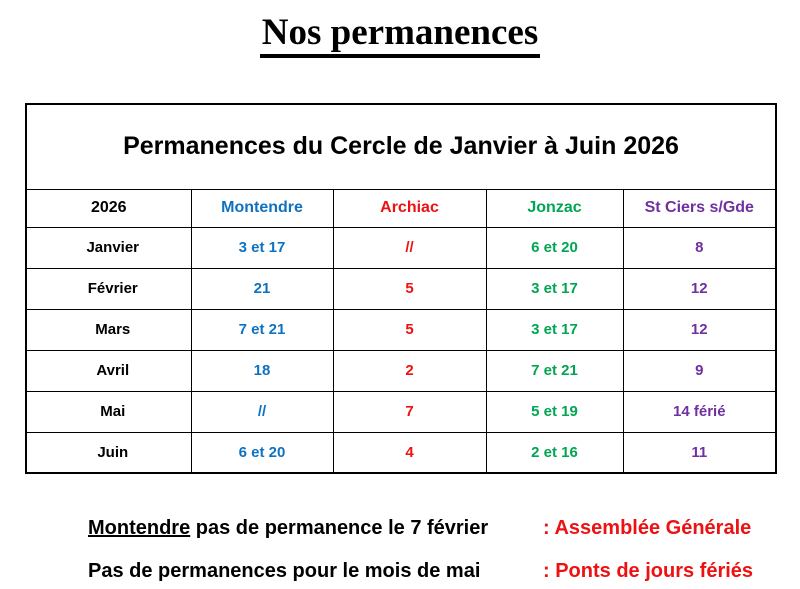 This screenshot has height=589, width=800. Describe the element at coordinates (339, 528) in the screenshot. I see `note-1-text: pas de permanence le 7 février` at that location.